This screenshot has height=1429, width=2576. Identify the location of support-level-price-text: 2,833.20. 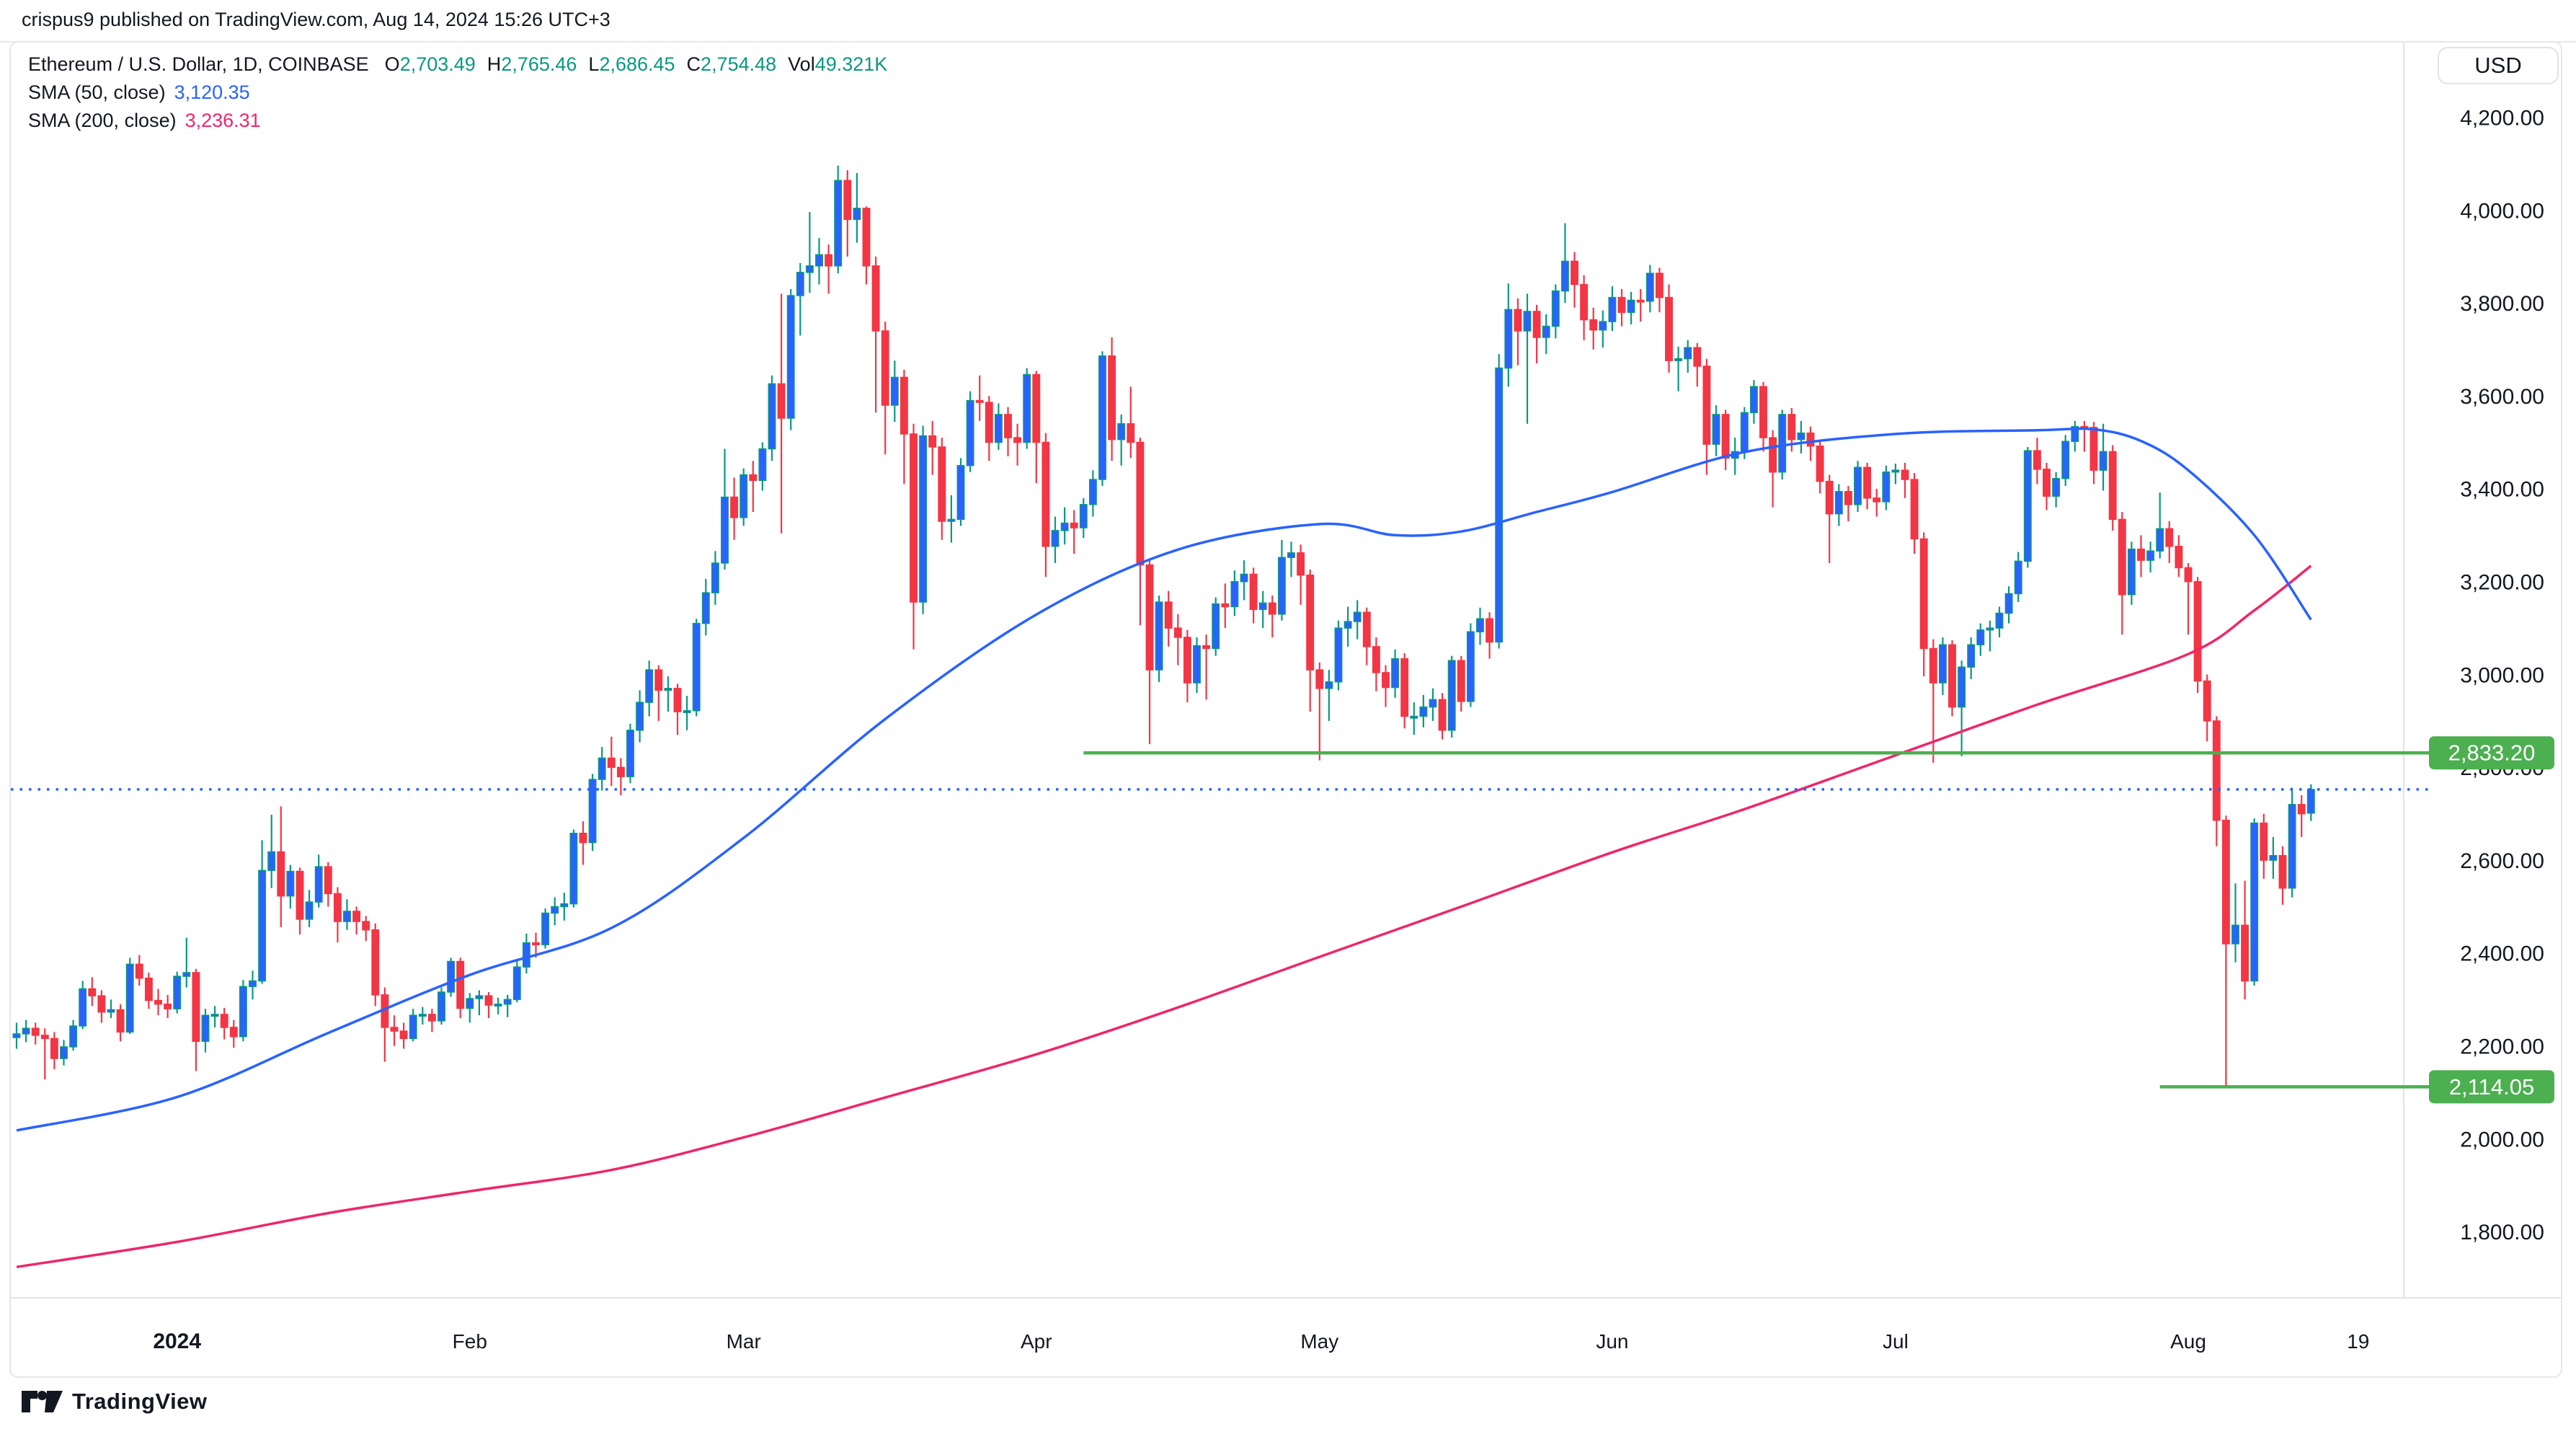
(2492, 753).